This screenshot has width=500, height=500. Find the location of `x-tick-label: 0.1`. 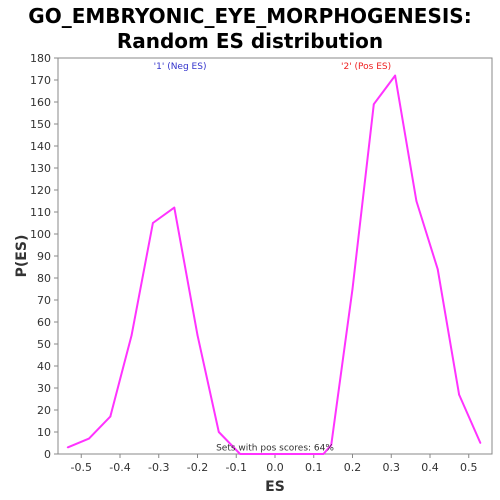

x-tick-label: 0.1 is located at coordinates (314, 467).